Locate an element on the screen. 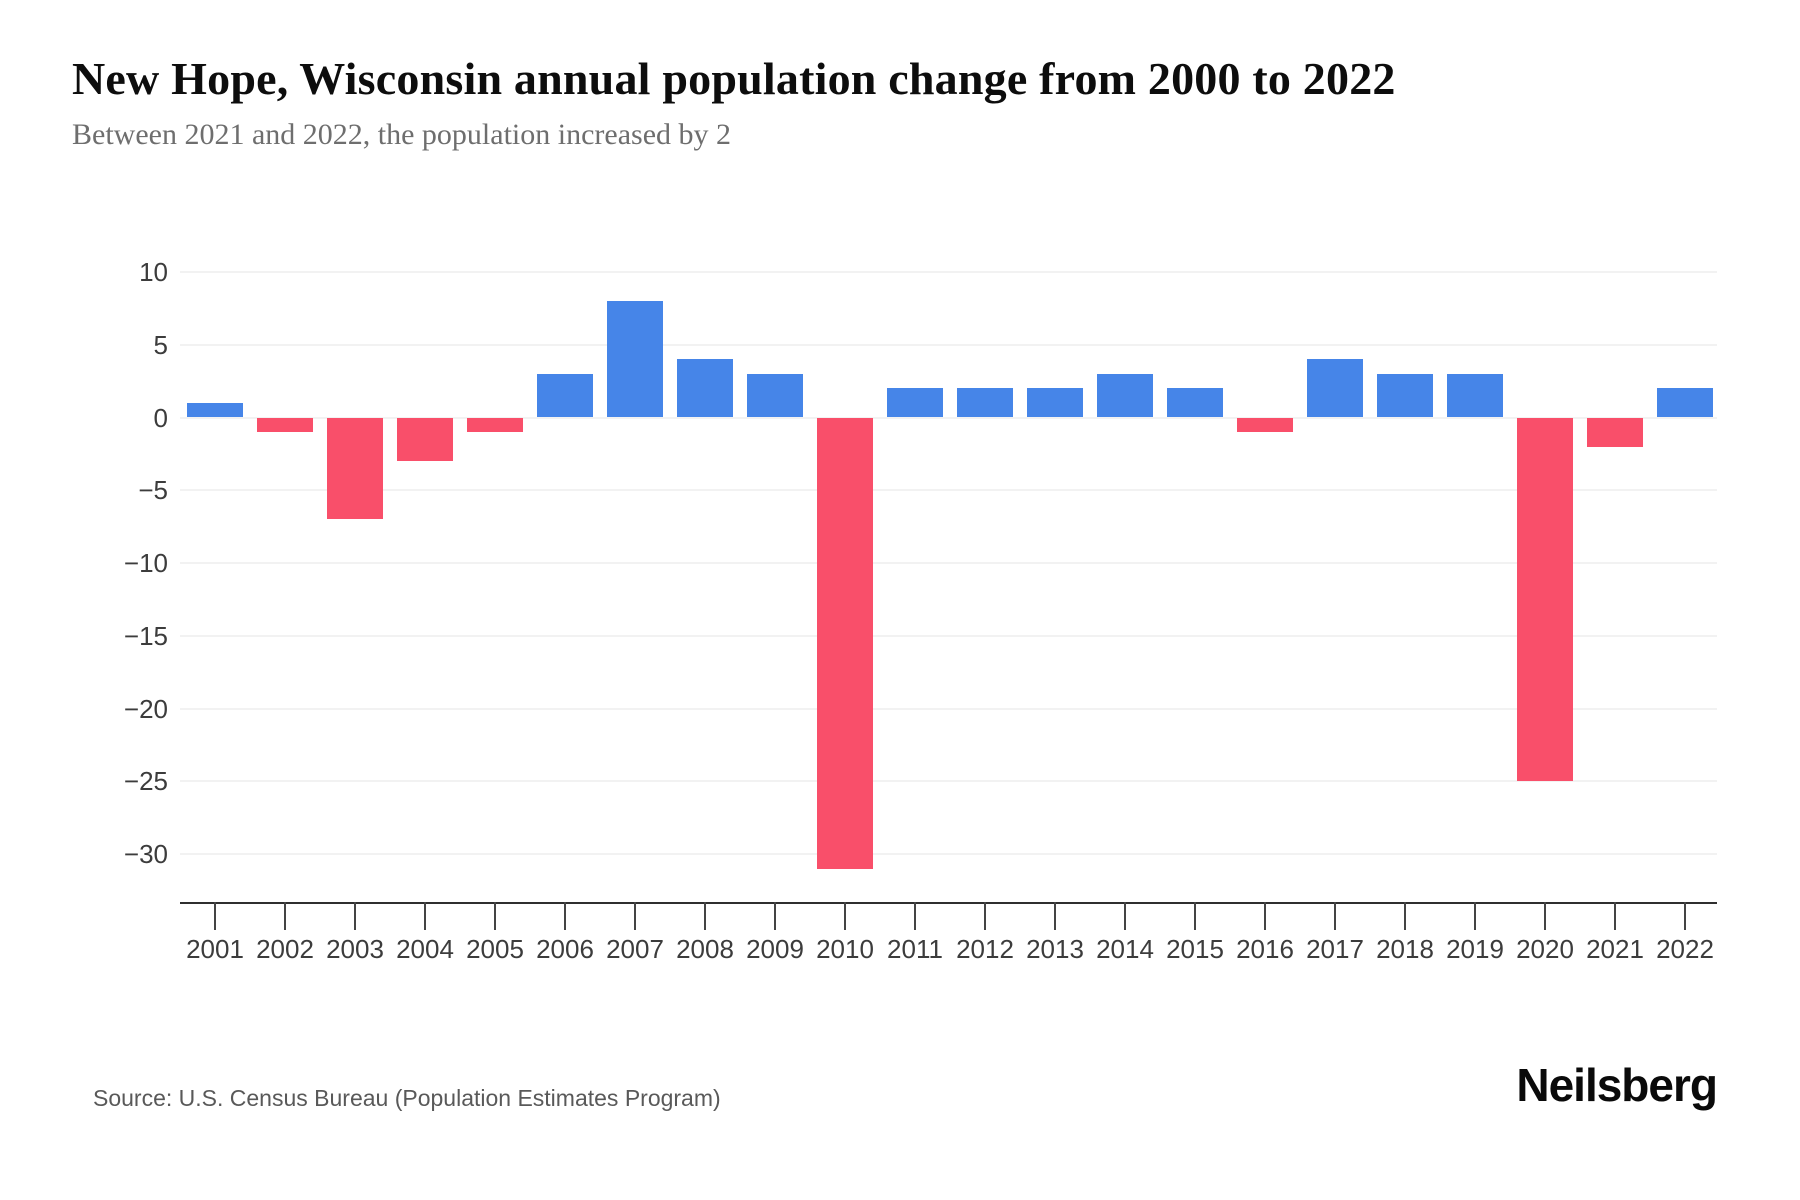  bar-2018 is located at coordinates (1405, 395).